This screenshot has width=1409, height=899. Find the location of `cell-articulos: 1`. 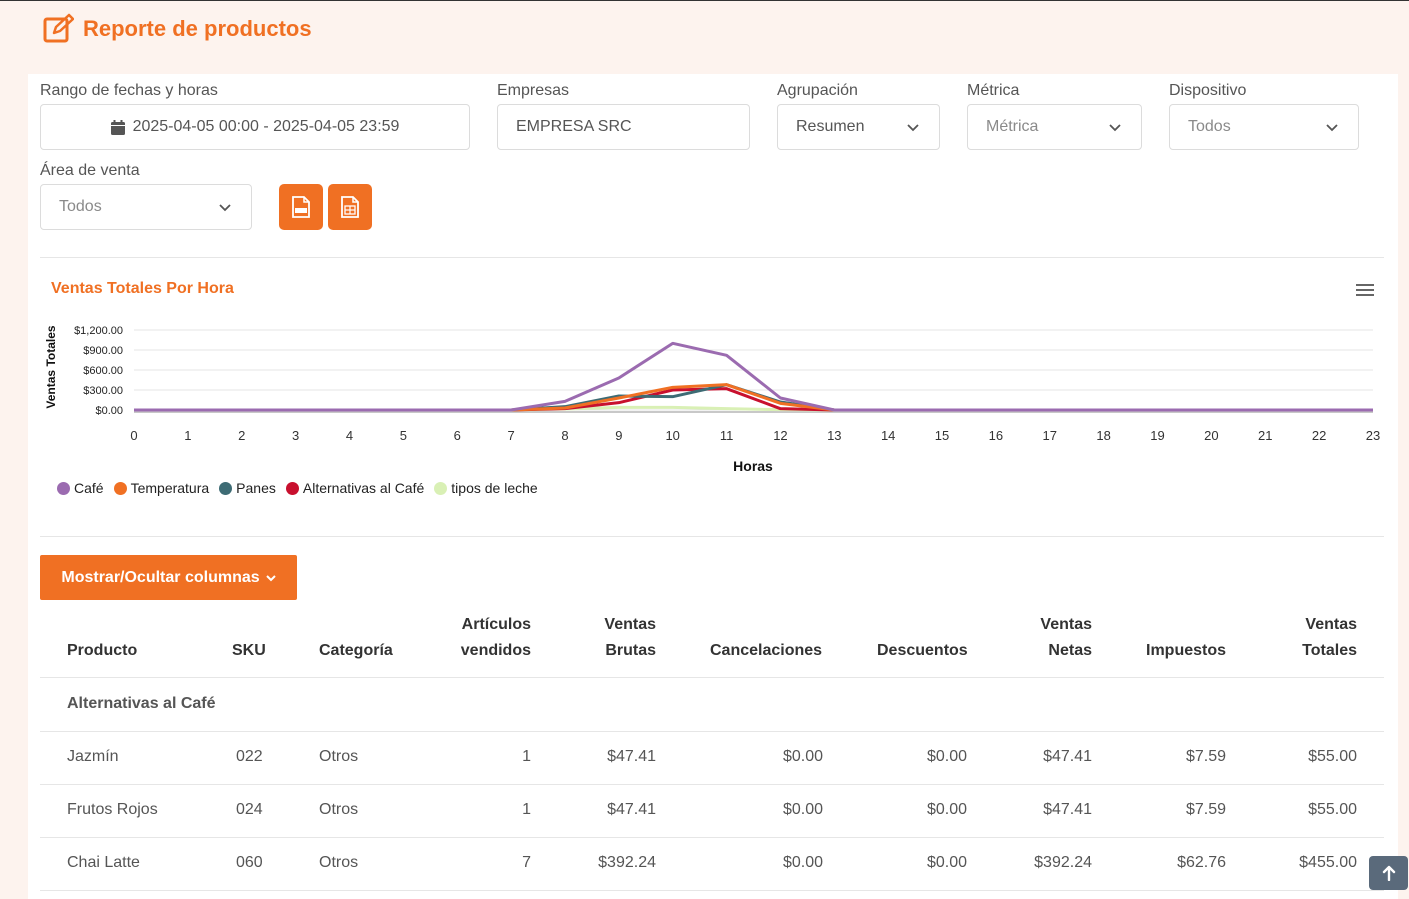

cell-articulos: 1 is located at coordinates (526, 756).